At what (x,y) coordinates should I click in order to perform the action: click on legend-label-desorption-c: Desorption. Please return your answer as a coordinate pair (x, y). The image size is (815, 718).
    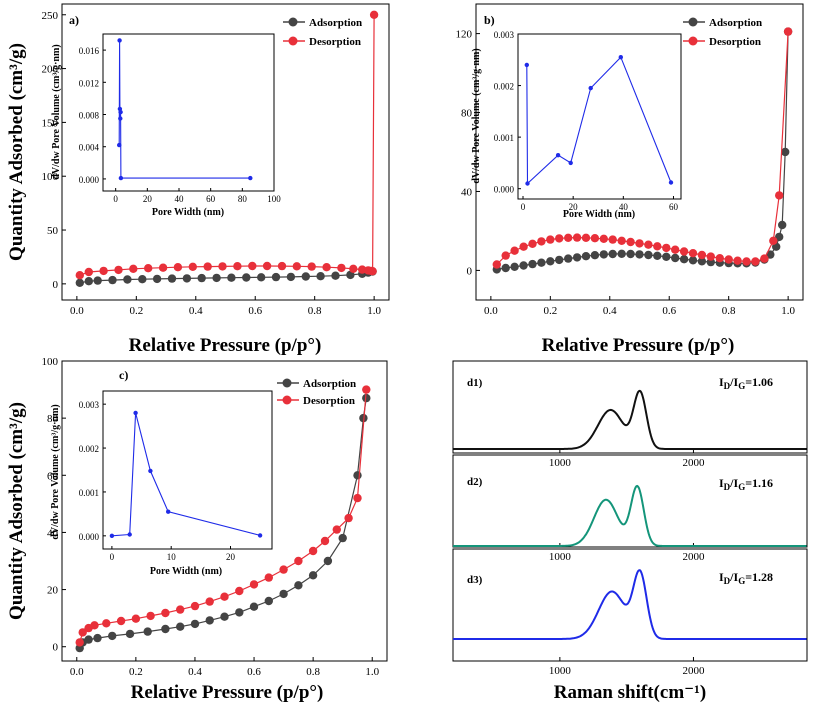
    Looking at the image, I should click on (329, 401).